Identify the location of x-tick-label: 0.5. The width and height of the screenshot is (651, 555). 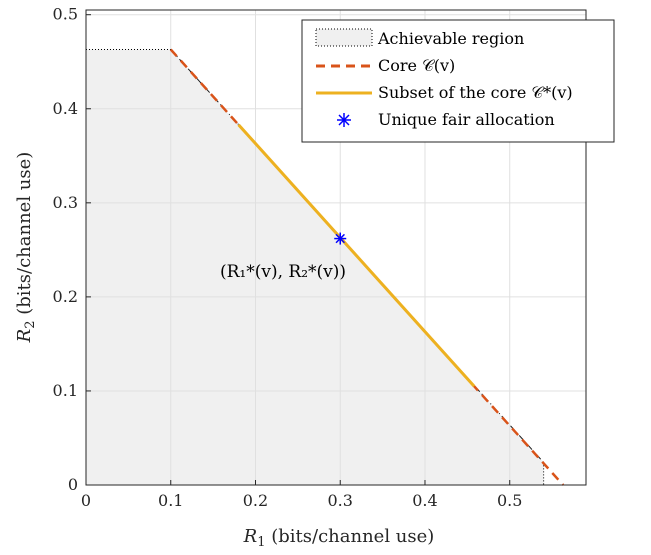
(509, 500).